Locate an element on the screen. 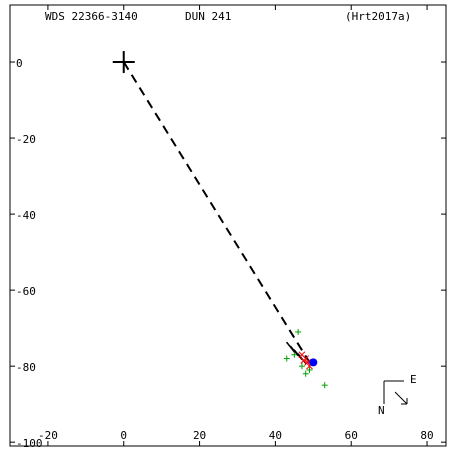  compass is located at coordinates (395, 392).